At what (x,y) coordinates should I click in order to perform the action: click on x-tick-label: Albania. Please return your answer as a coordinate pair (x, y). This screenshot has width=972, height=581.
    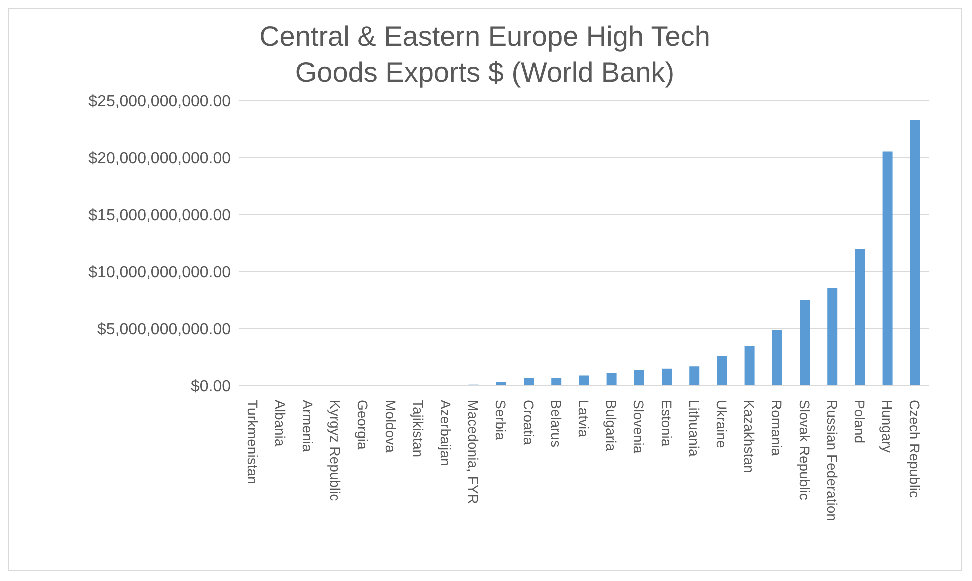
    Looking at the image, I should click on (280, 423).